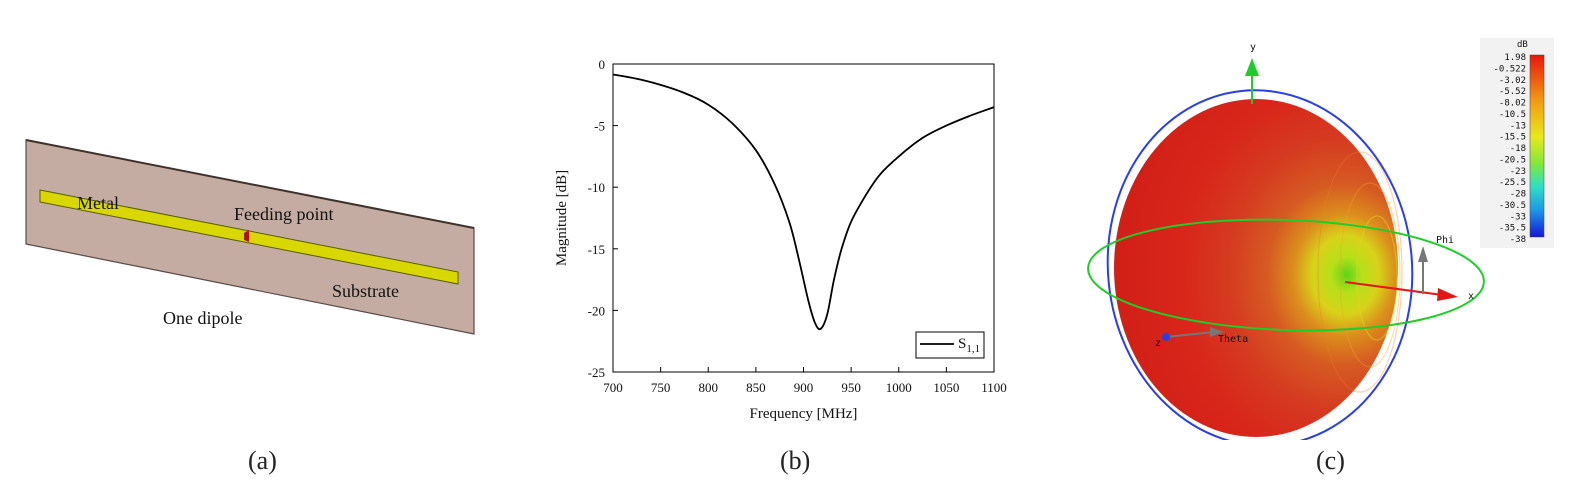 The height and width of the screenshot is (504, 1576). Describe the element at coordinates (803, 202) in the screenshot. I see `series-line-s11` at that location.